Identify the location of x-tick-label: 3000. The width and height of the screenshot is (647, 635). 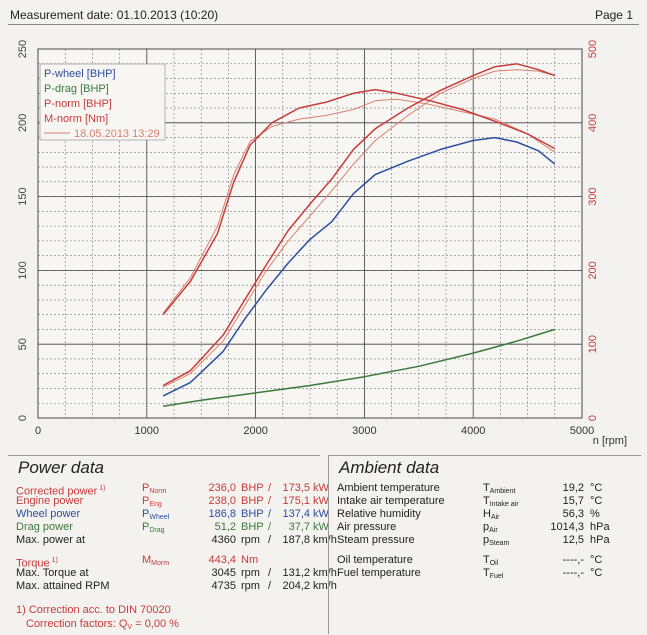
(364, 431).